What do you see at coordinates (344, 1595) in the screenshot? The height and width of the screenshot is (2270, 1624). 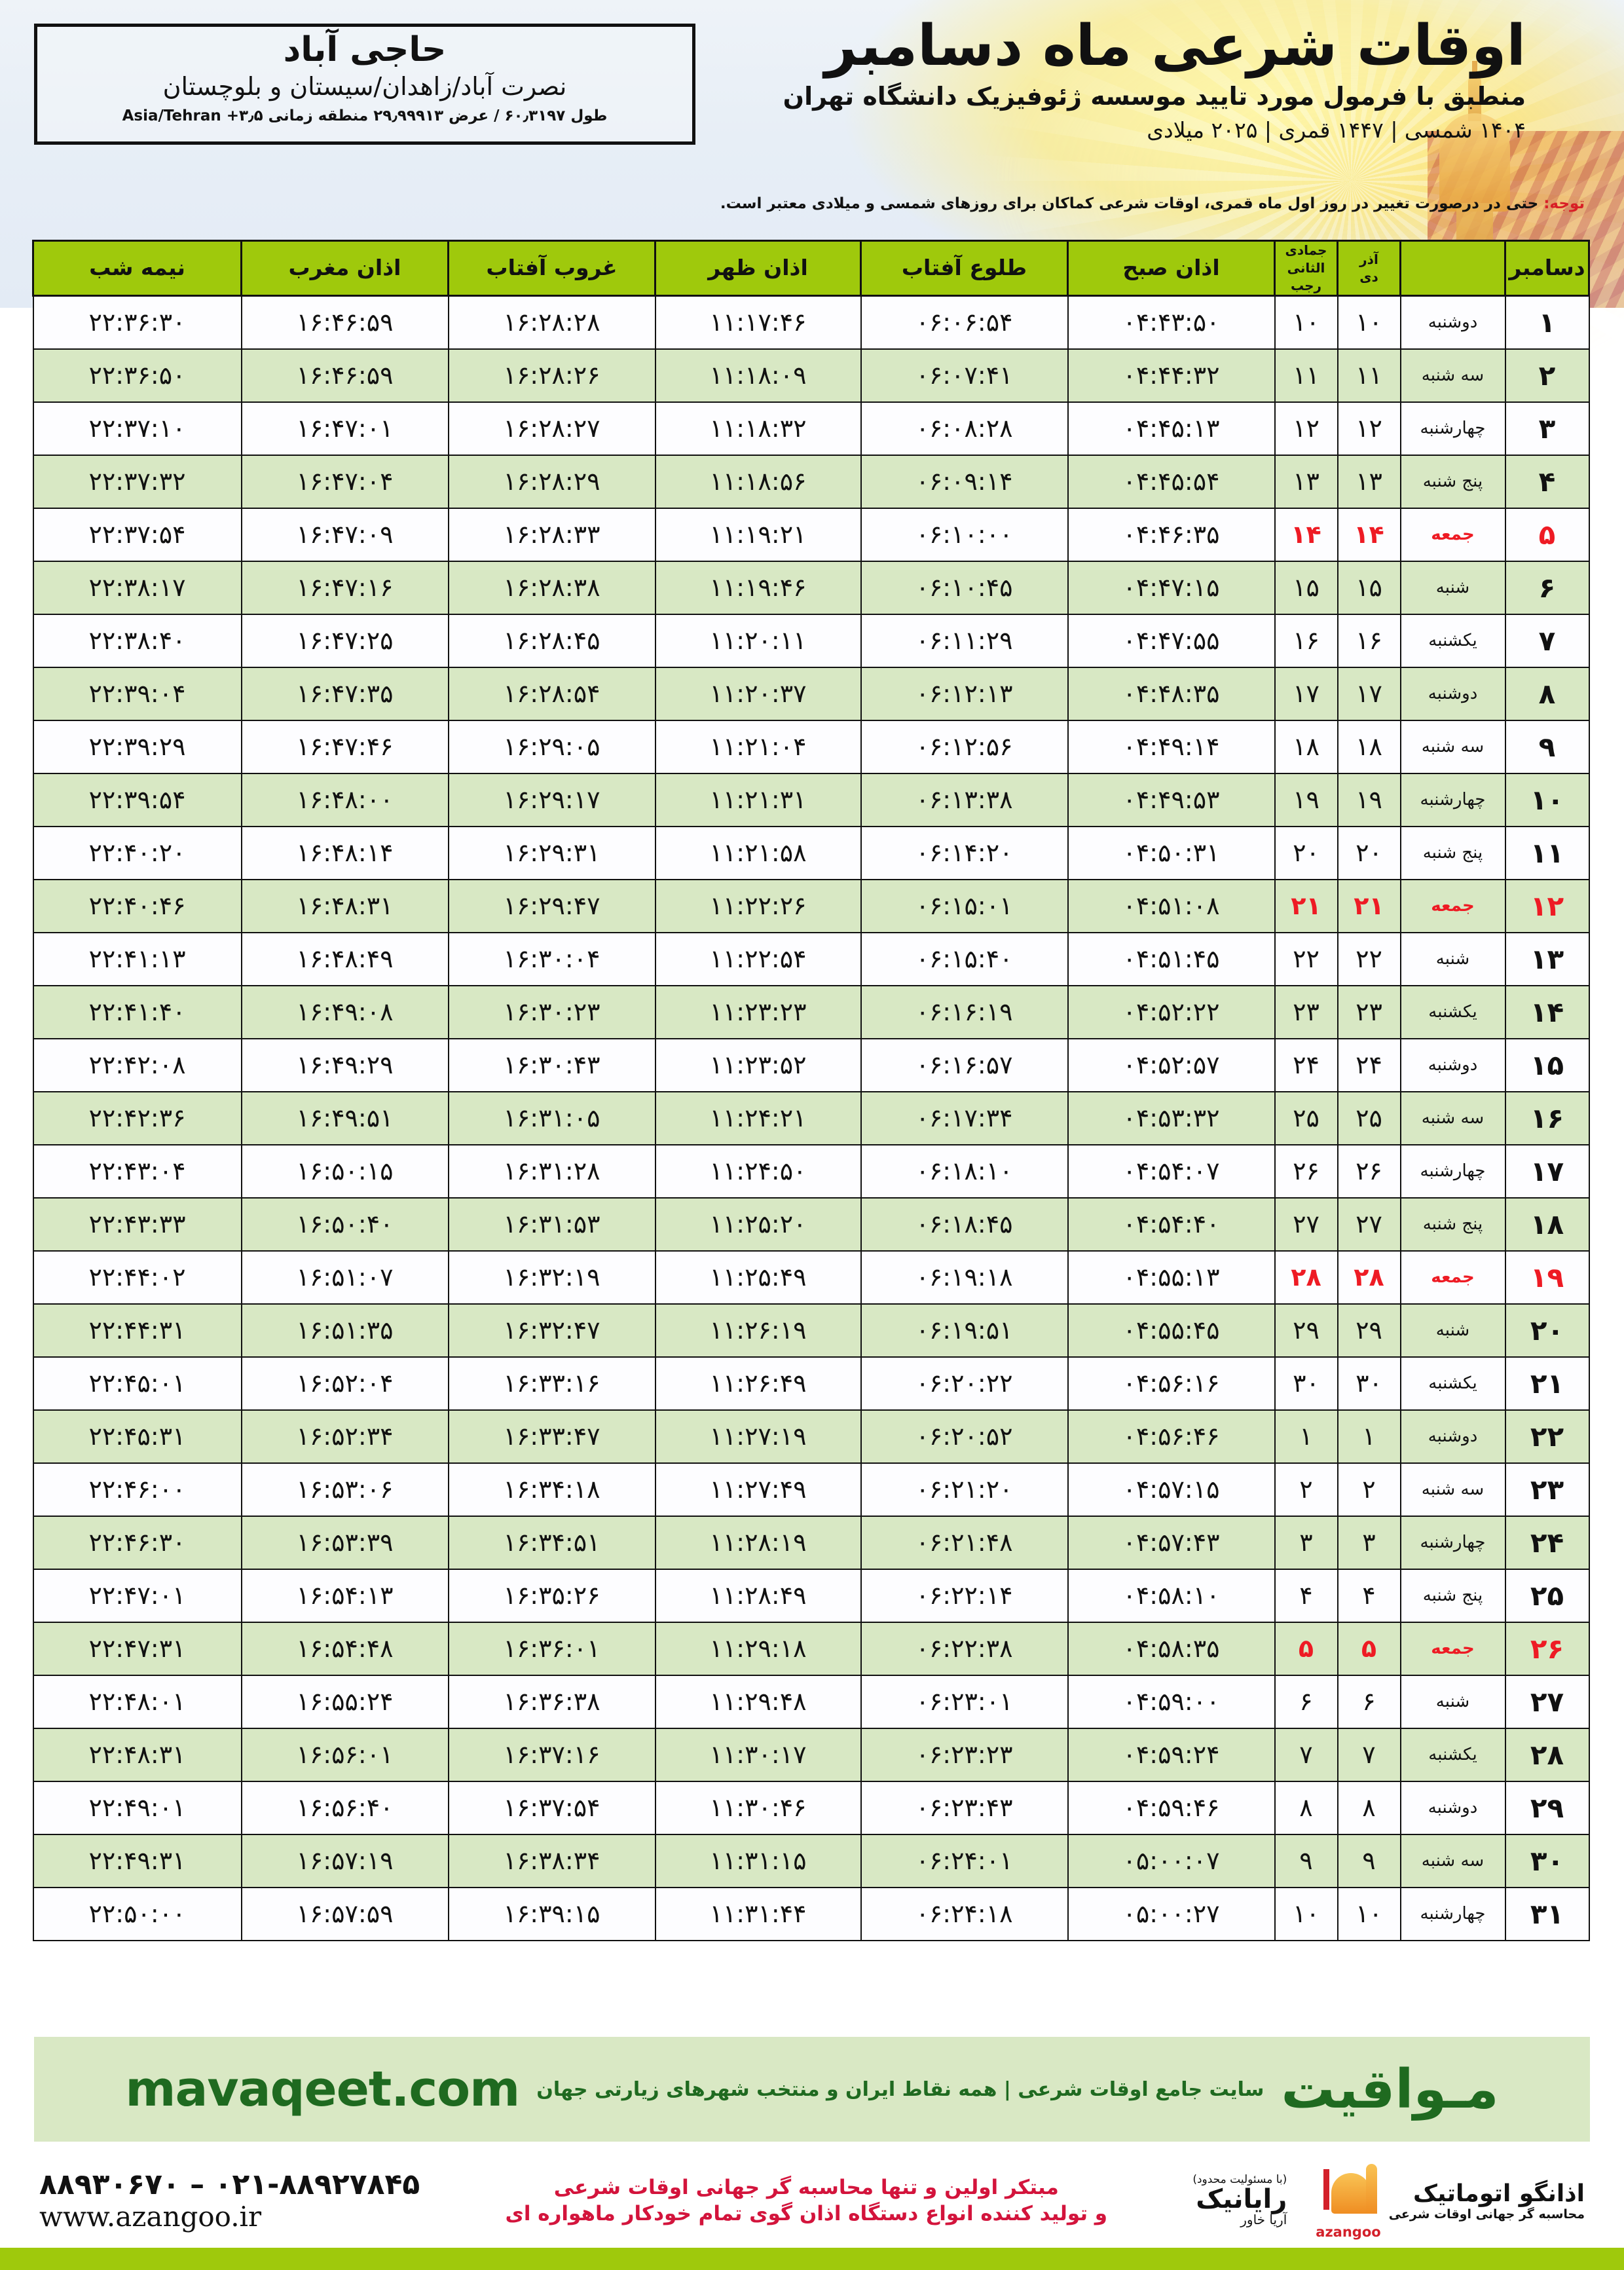 I see `maghrib-time: ۱۶:۵۴:۱۳` at bounding box center [344, 1595].